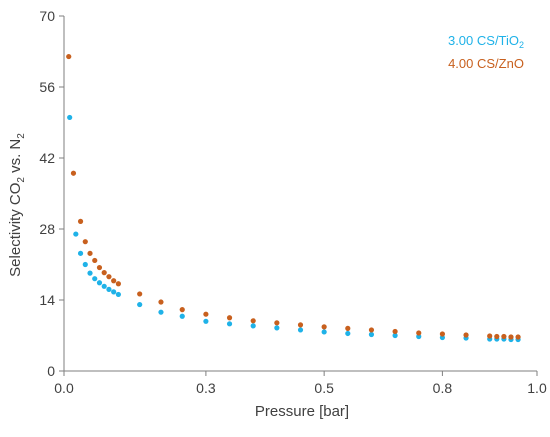  What do you see at coordinates (302, 411) in the screenshot?
I see `x-axis-label: Pressure [bar]` at bounding box center [302, 411].